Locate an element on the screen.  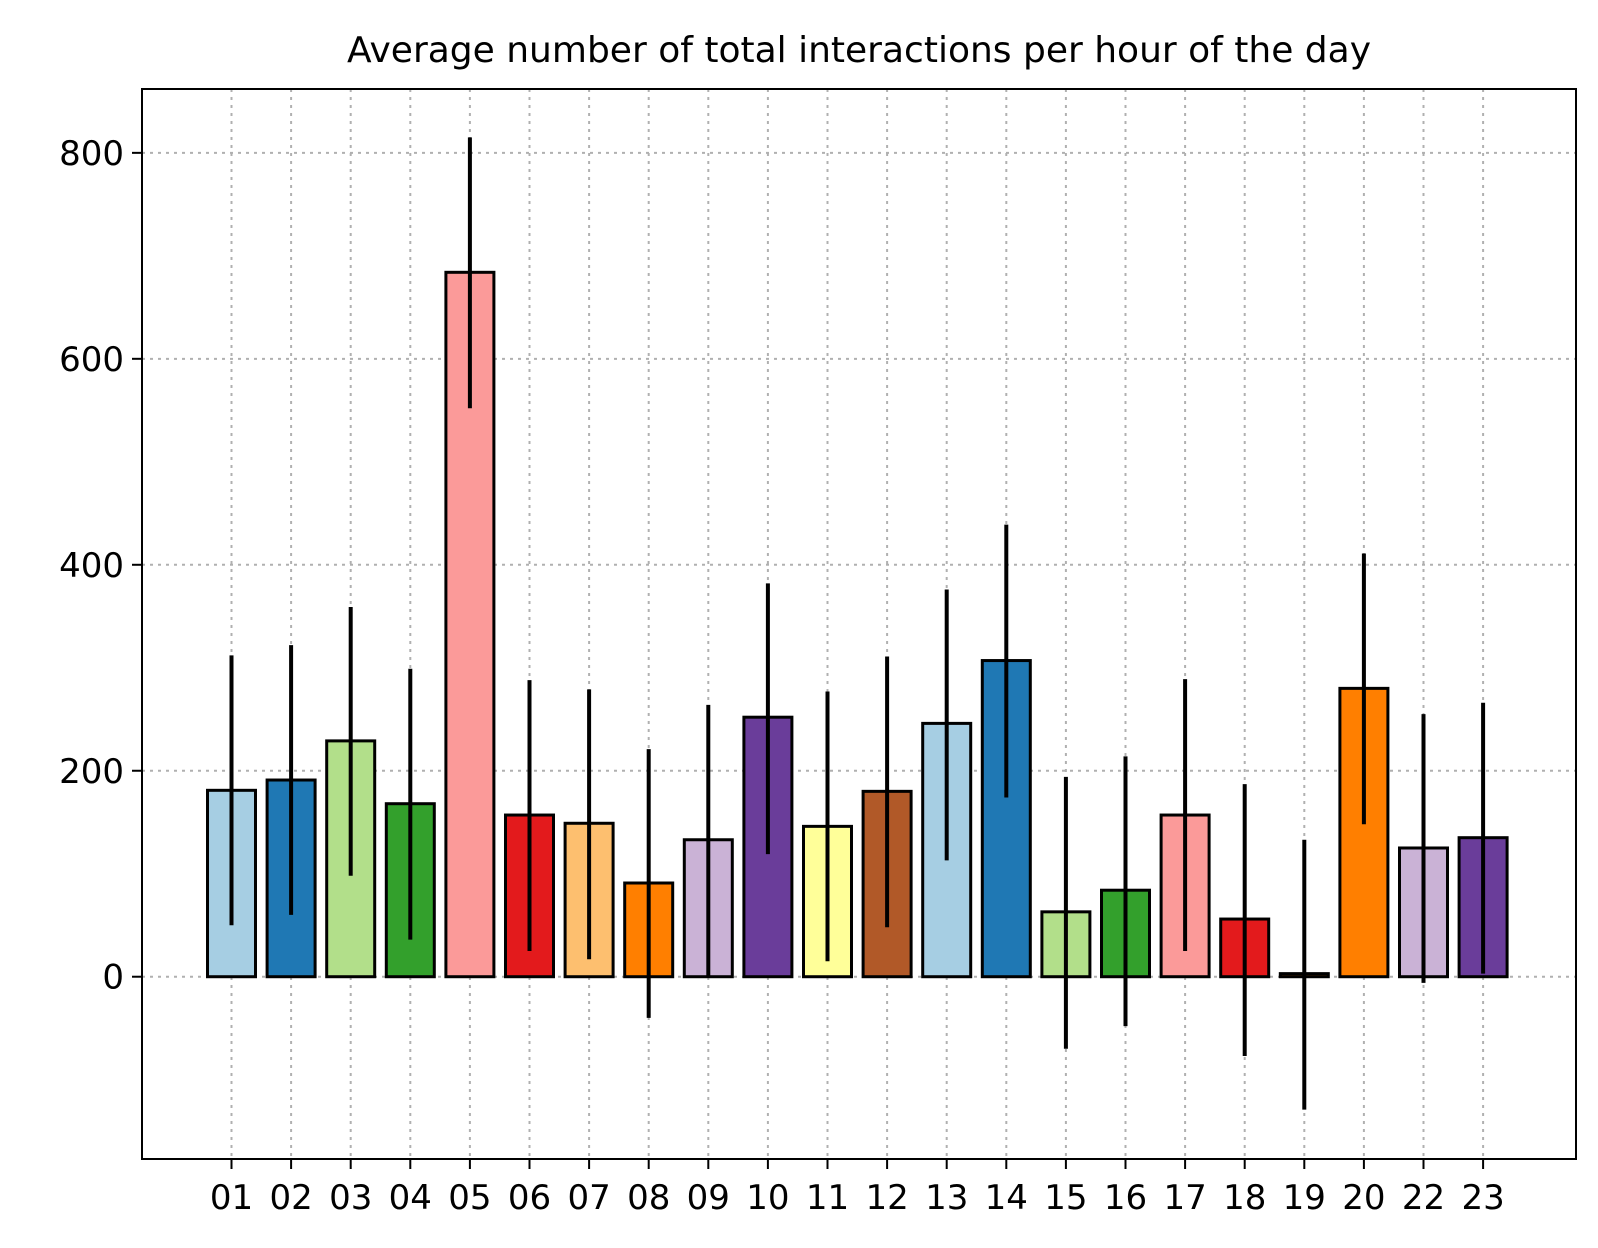
x-tick-label: 07 is located at coordinates (588, 1198).